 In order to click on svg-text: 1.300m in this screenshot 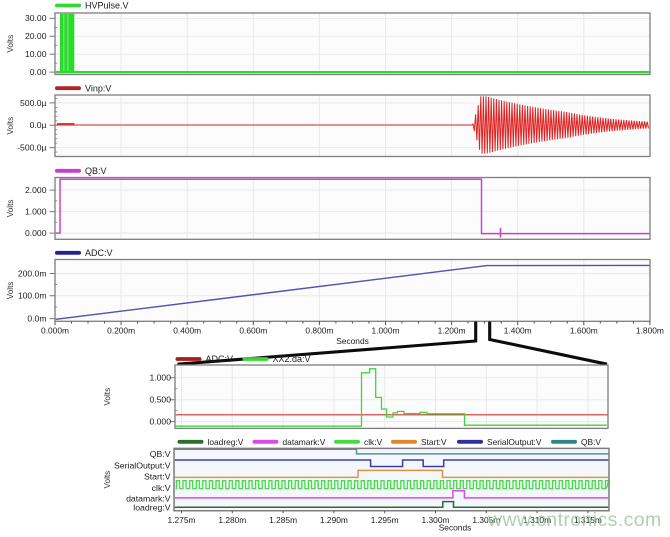, I will do `click(436, 520)`.